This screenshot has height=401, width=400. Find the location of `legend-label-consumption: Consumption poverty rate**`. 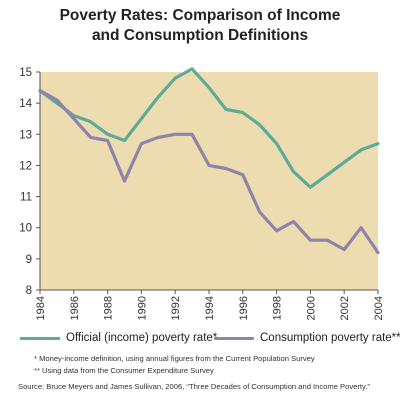

legend-label-consumption: Consumption poverty rate** is located at coordinates (330, 338).